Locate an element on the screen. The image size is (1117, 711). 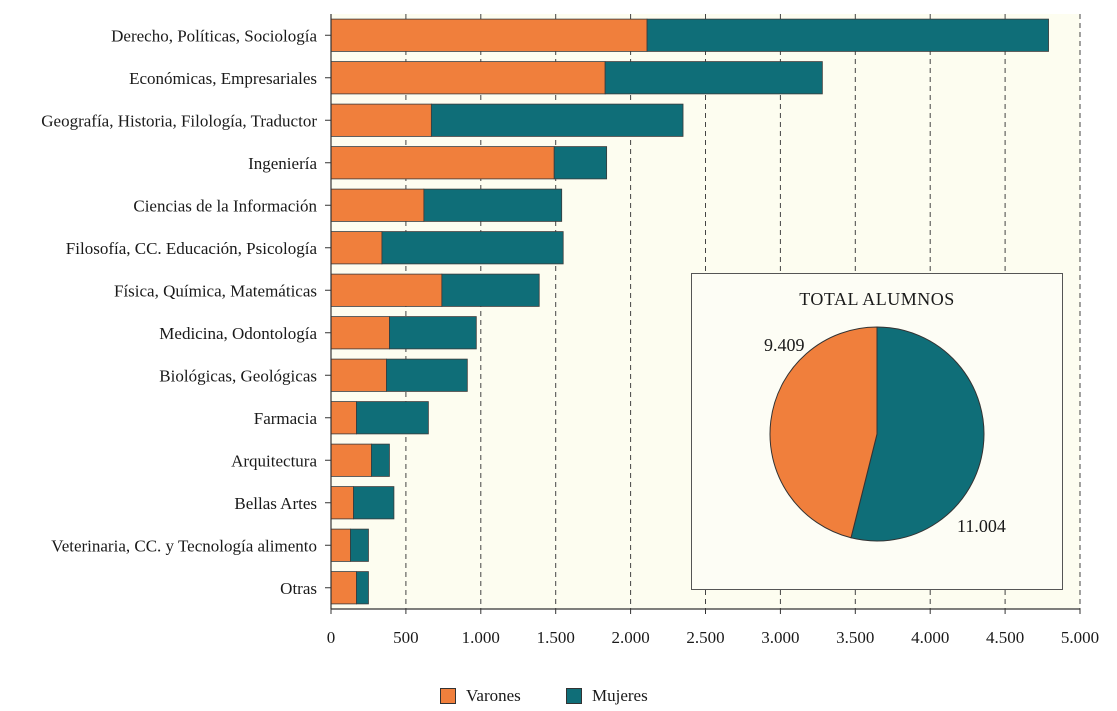
x-tick-label: 500 is located at coordinates (406, 637).